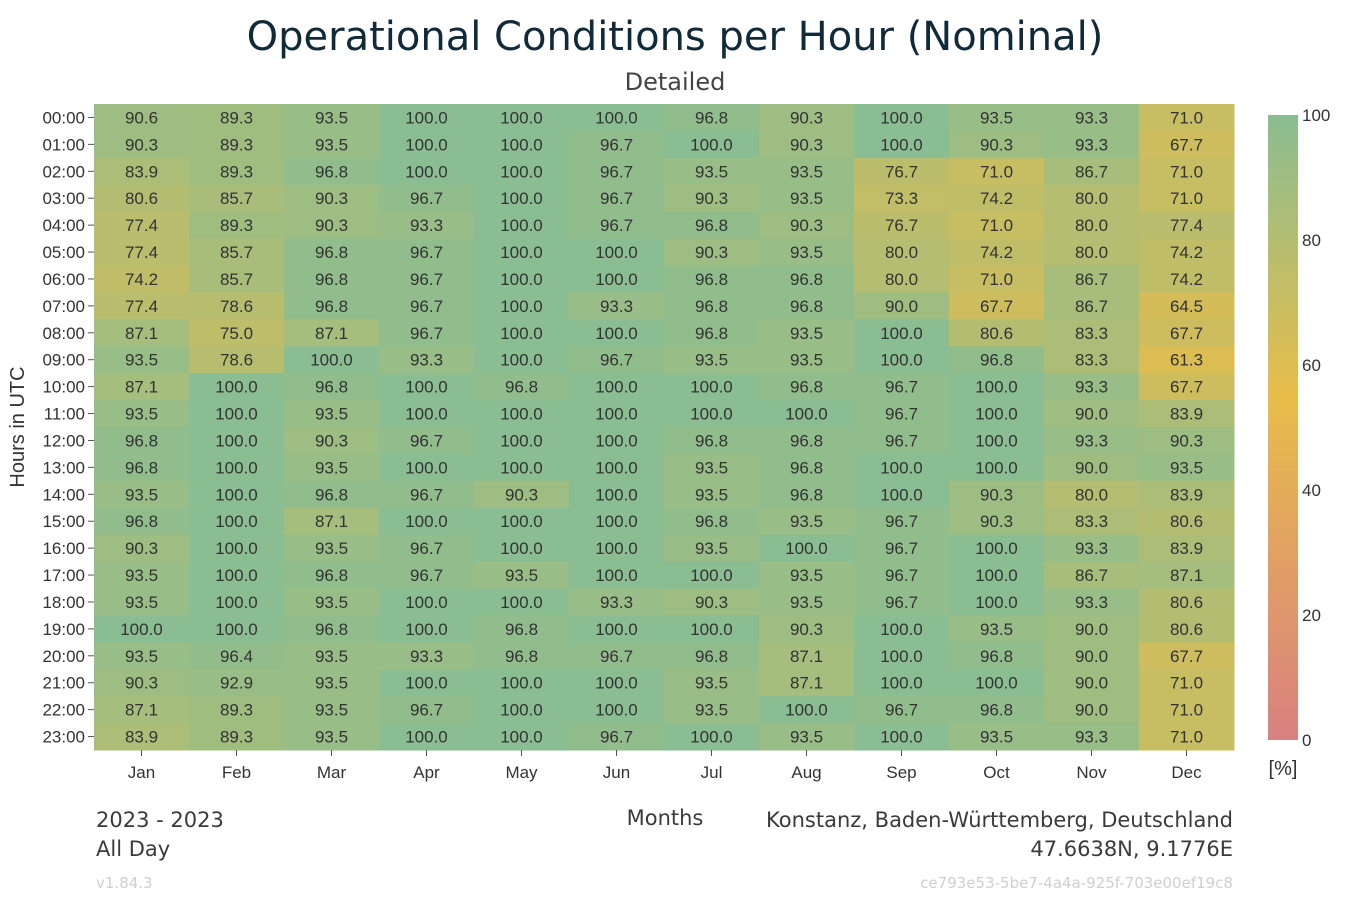  What do you see at coordinates (1311, 240) in the screenshot?
I see `colorbar-tick-label: 80` at bounding box center [1311, 240].